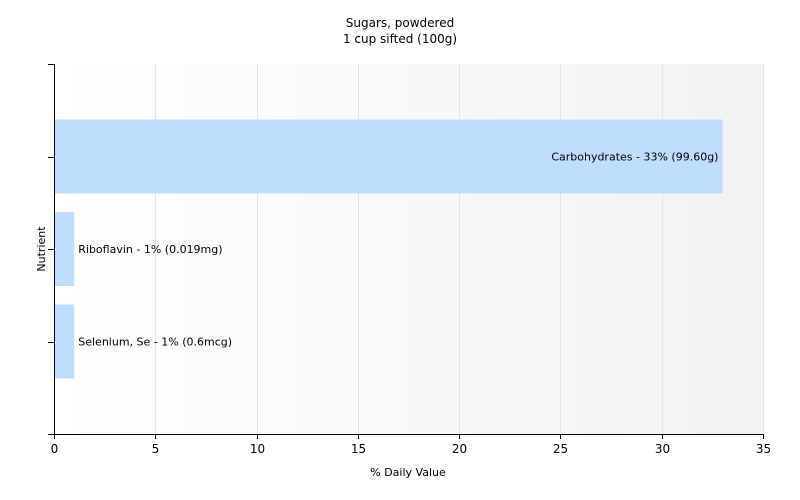  I want to click on bar-label: Carbohydrates - 33% (99.60g), so click(634, 157).